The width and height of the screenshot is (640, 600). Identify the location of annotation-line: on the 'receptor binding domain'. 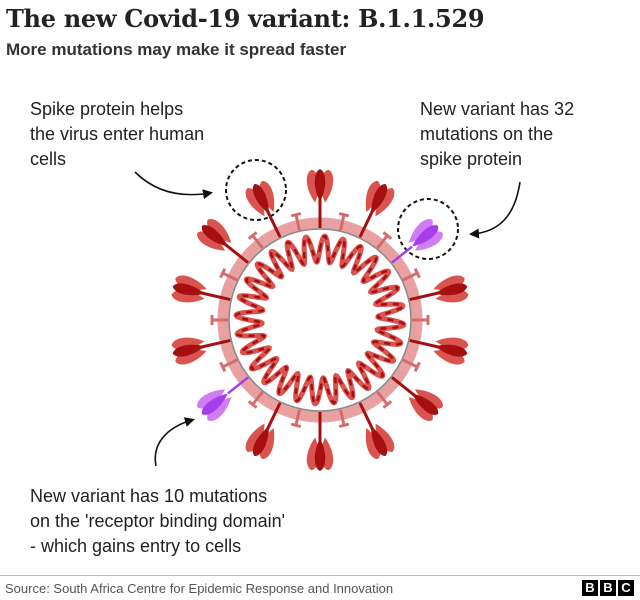
(158, 521).